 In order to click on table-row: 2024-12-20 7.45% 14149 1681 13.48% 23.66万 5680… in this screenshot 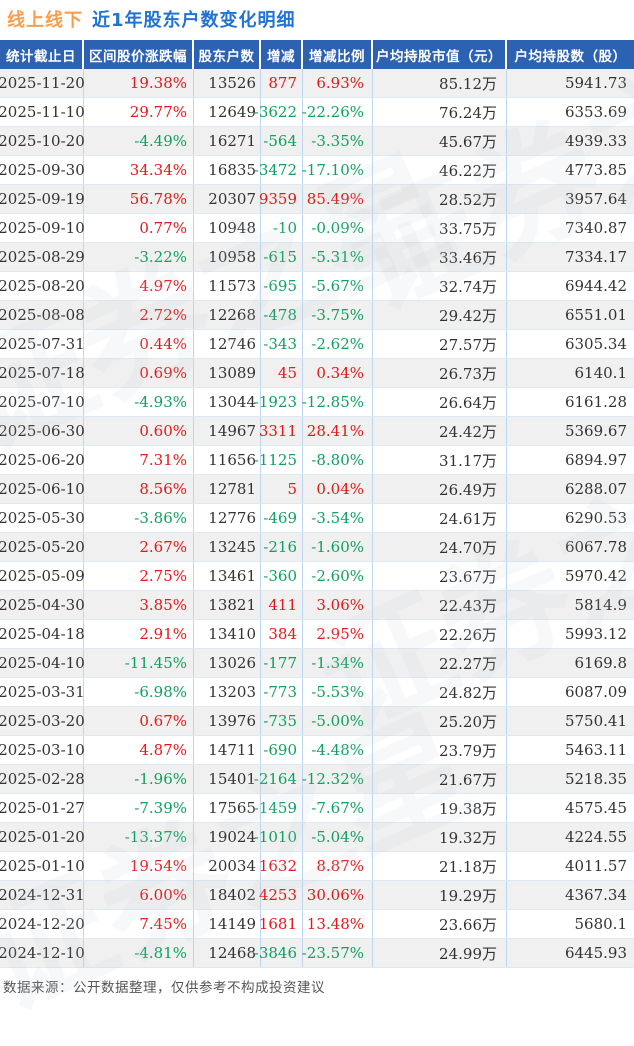, I will do `click(317, 924)`.